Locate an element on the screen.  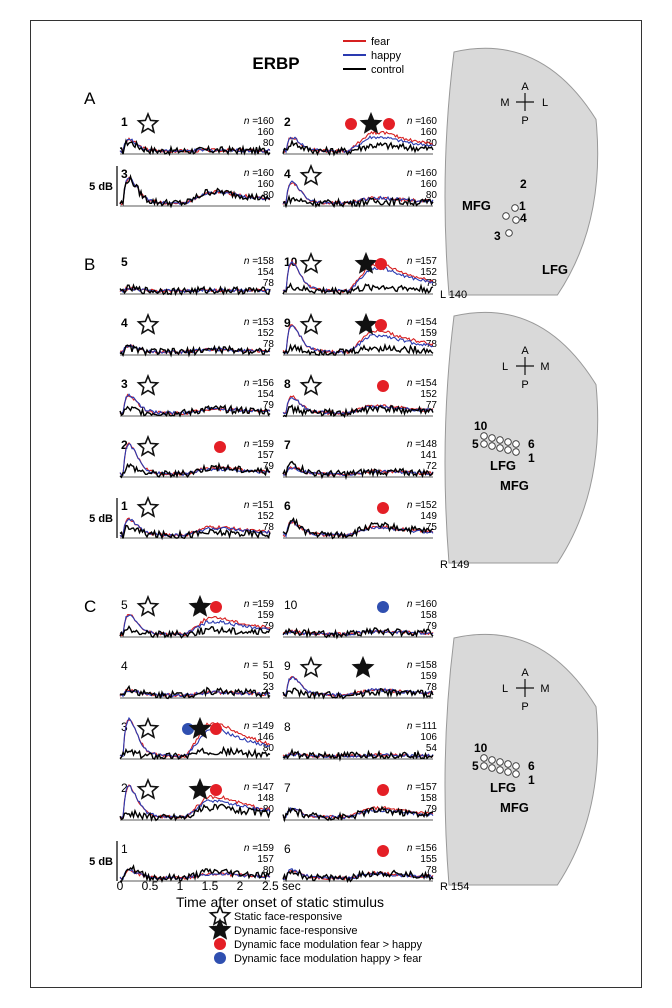
panel-B-2-marker-open-star is located at coordinates (148, 445).